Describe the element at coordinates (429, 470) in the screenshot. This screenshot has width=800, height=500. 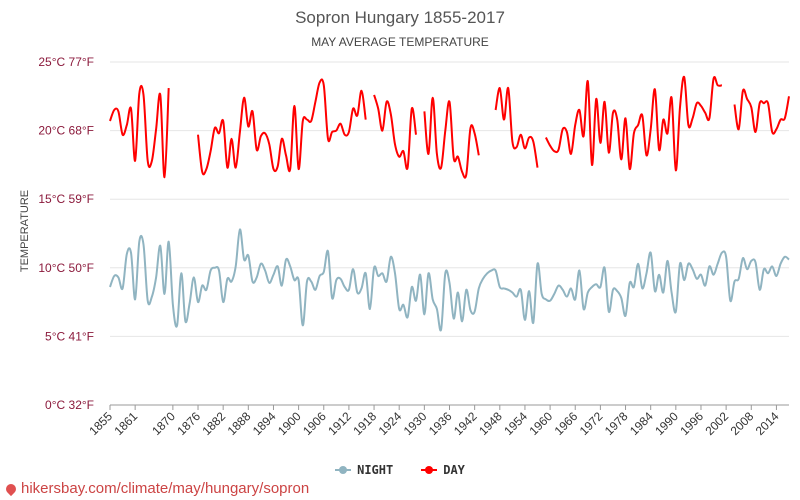
I see `legend-day-swatch` at that location.